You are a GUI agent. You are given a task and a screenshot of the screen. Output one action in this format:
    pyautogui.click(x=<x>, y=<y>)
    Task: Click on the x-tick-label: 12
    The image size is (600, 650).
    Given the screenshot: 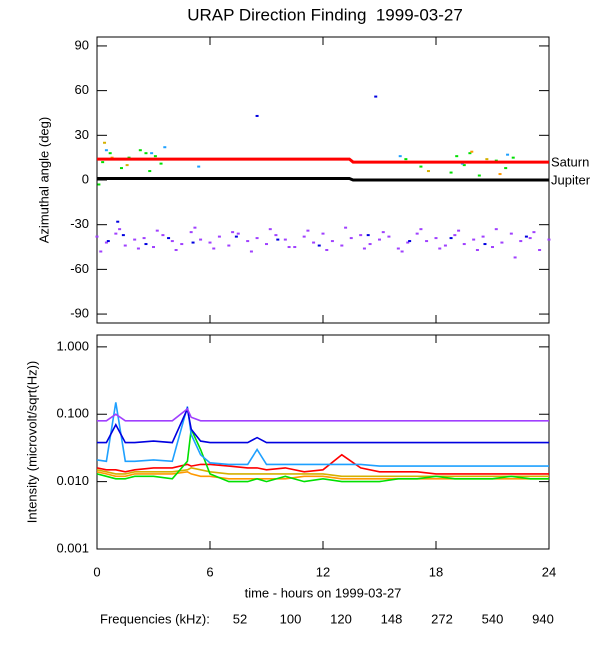 What is the action you would take?
    pyautogui.click(x=323, y=571)
    